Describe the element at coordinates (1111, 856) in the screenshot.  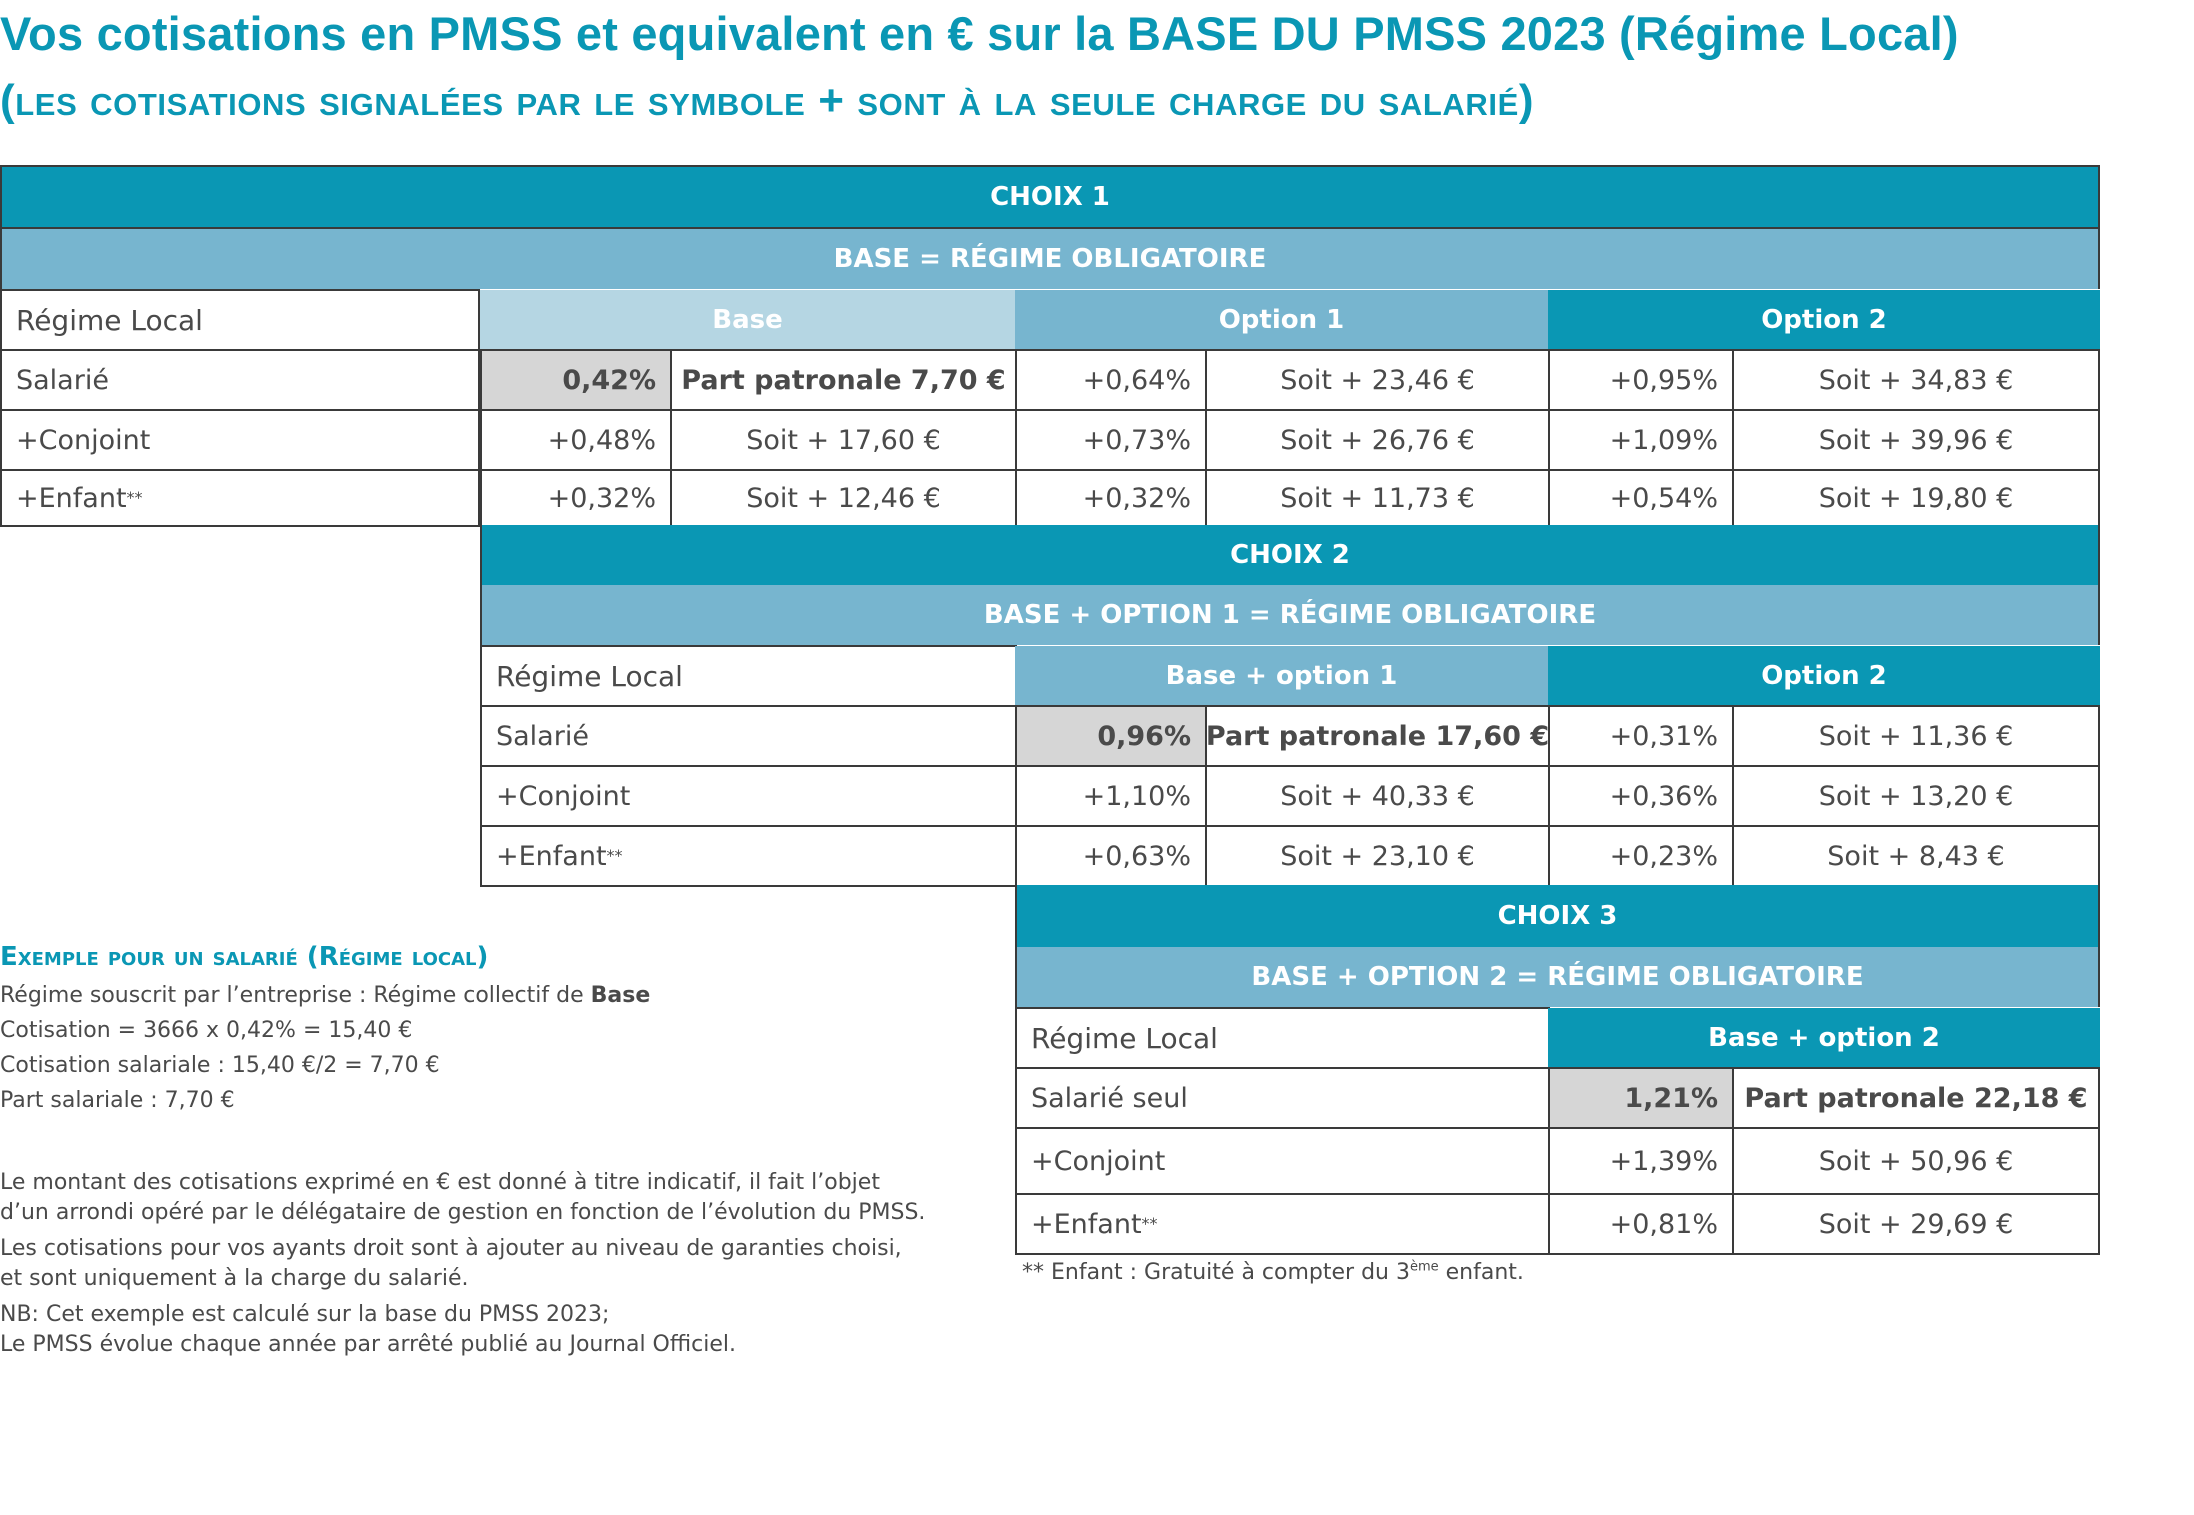
I see `choix2-base-pct: +0,63%` at that location.